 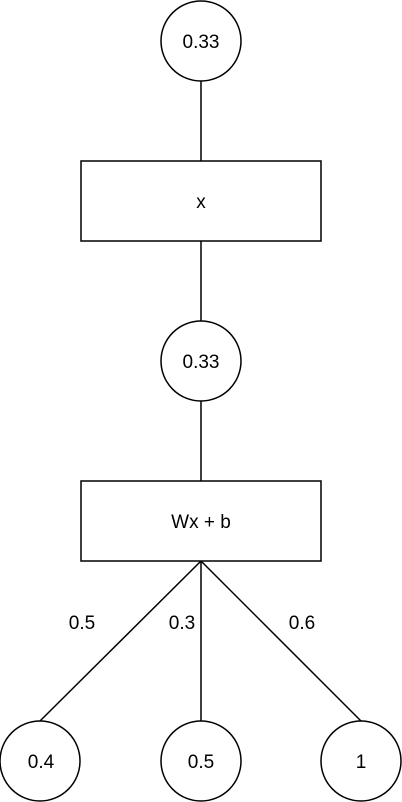 I want to click on linear-node-label: Wx + b, so click(x=201, y=522).